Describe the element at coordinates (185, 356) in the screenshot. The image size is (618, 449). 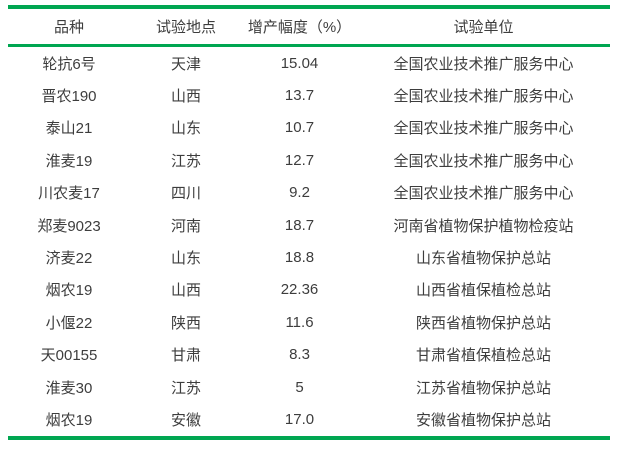
I see `cell-location: 甘肃` at that location.